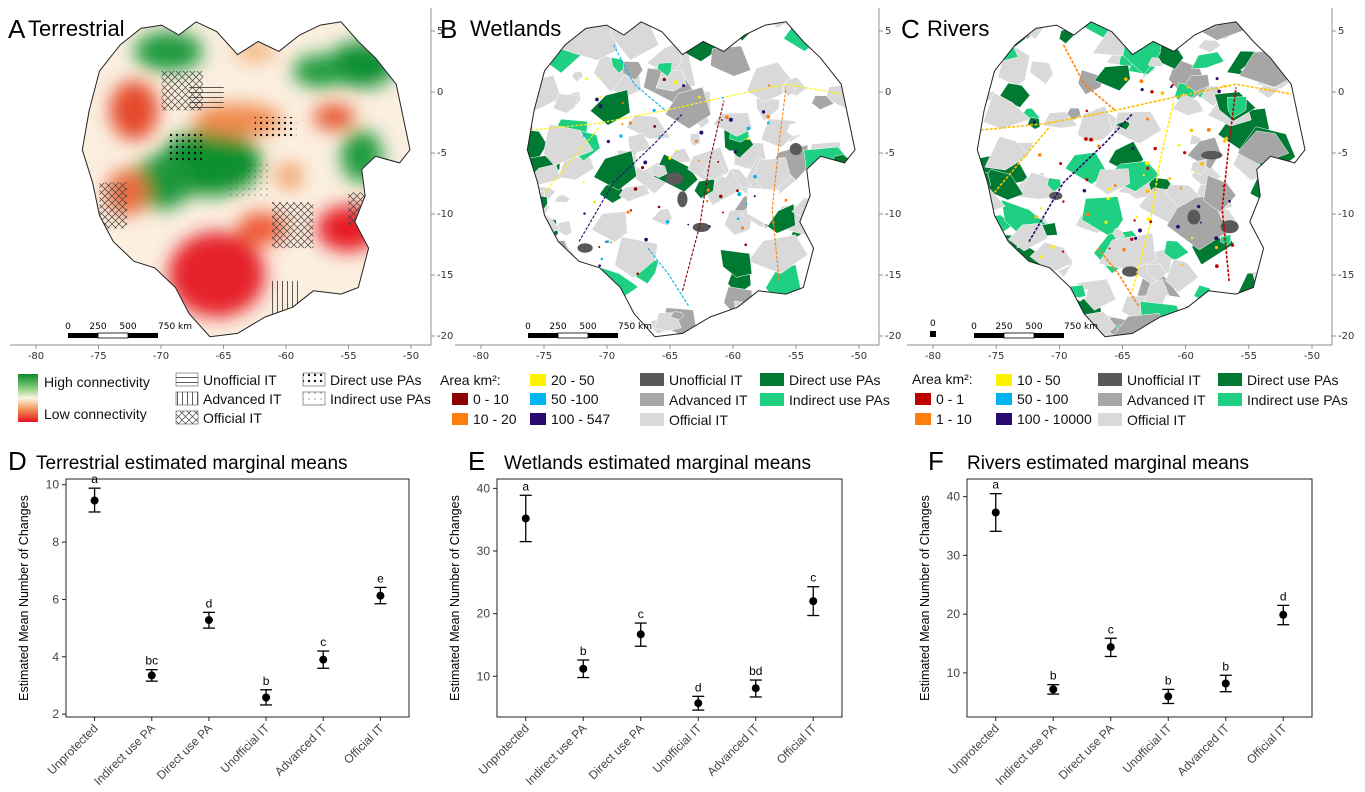  What do you see at coordinates (1312, 356) in the screenshot?
I see `map-x-tick-label: -50` at bounding box center [1312, 356].